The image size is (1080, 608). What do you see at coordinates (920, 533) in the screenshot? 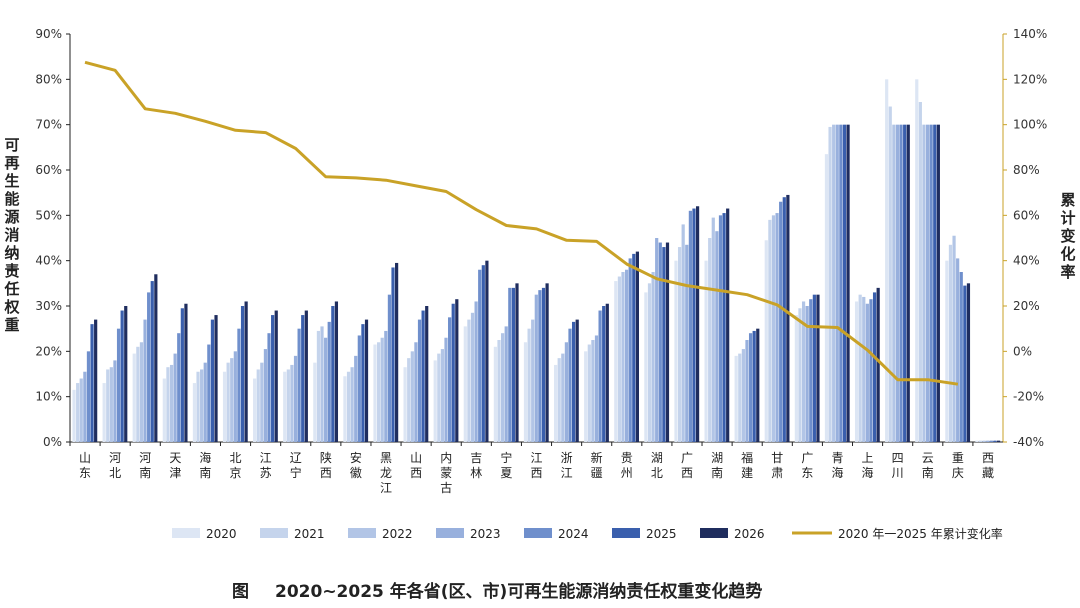
I see `legend-label-line: 2020 年一2025 年累计变化率` at bounding box center [920, 533].